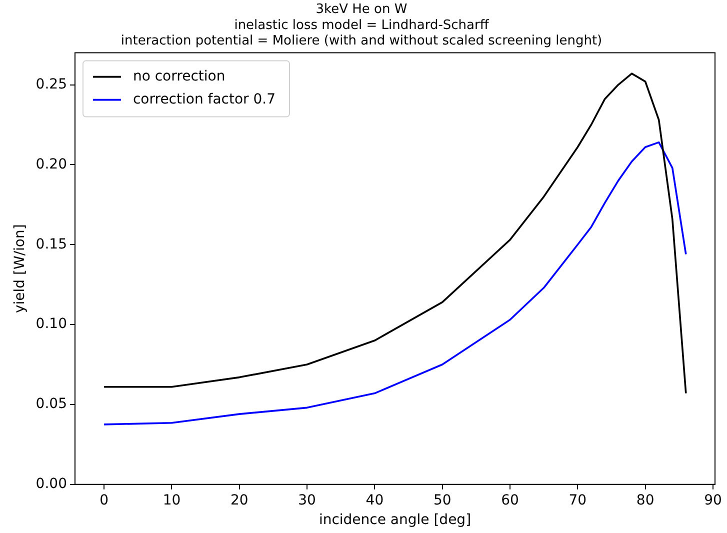 Image resolution: width=727 pixels, height=533 pixels. Describe the element at coordinates (307, 500) in the screenshot. I see `x-tick-label: 30` at that location.